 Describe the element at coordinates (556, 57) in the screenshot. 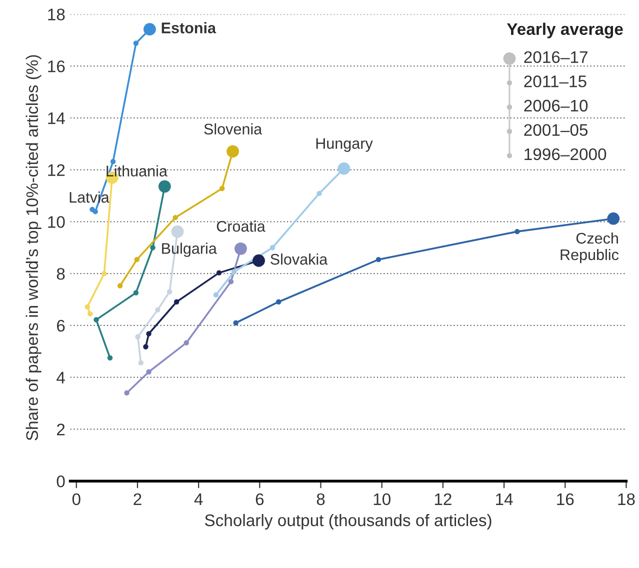

I see `annotation: 2016–17` at that location.